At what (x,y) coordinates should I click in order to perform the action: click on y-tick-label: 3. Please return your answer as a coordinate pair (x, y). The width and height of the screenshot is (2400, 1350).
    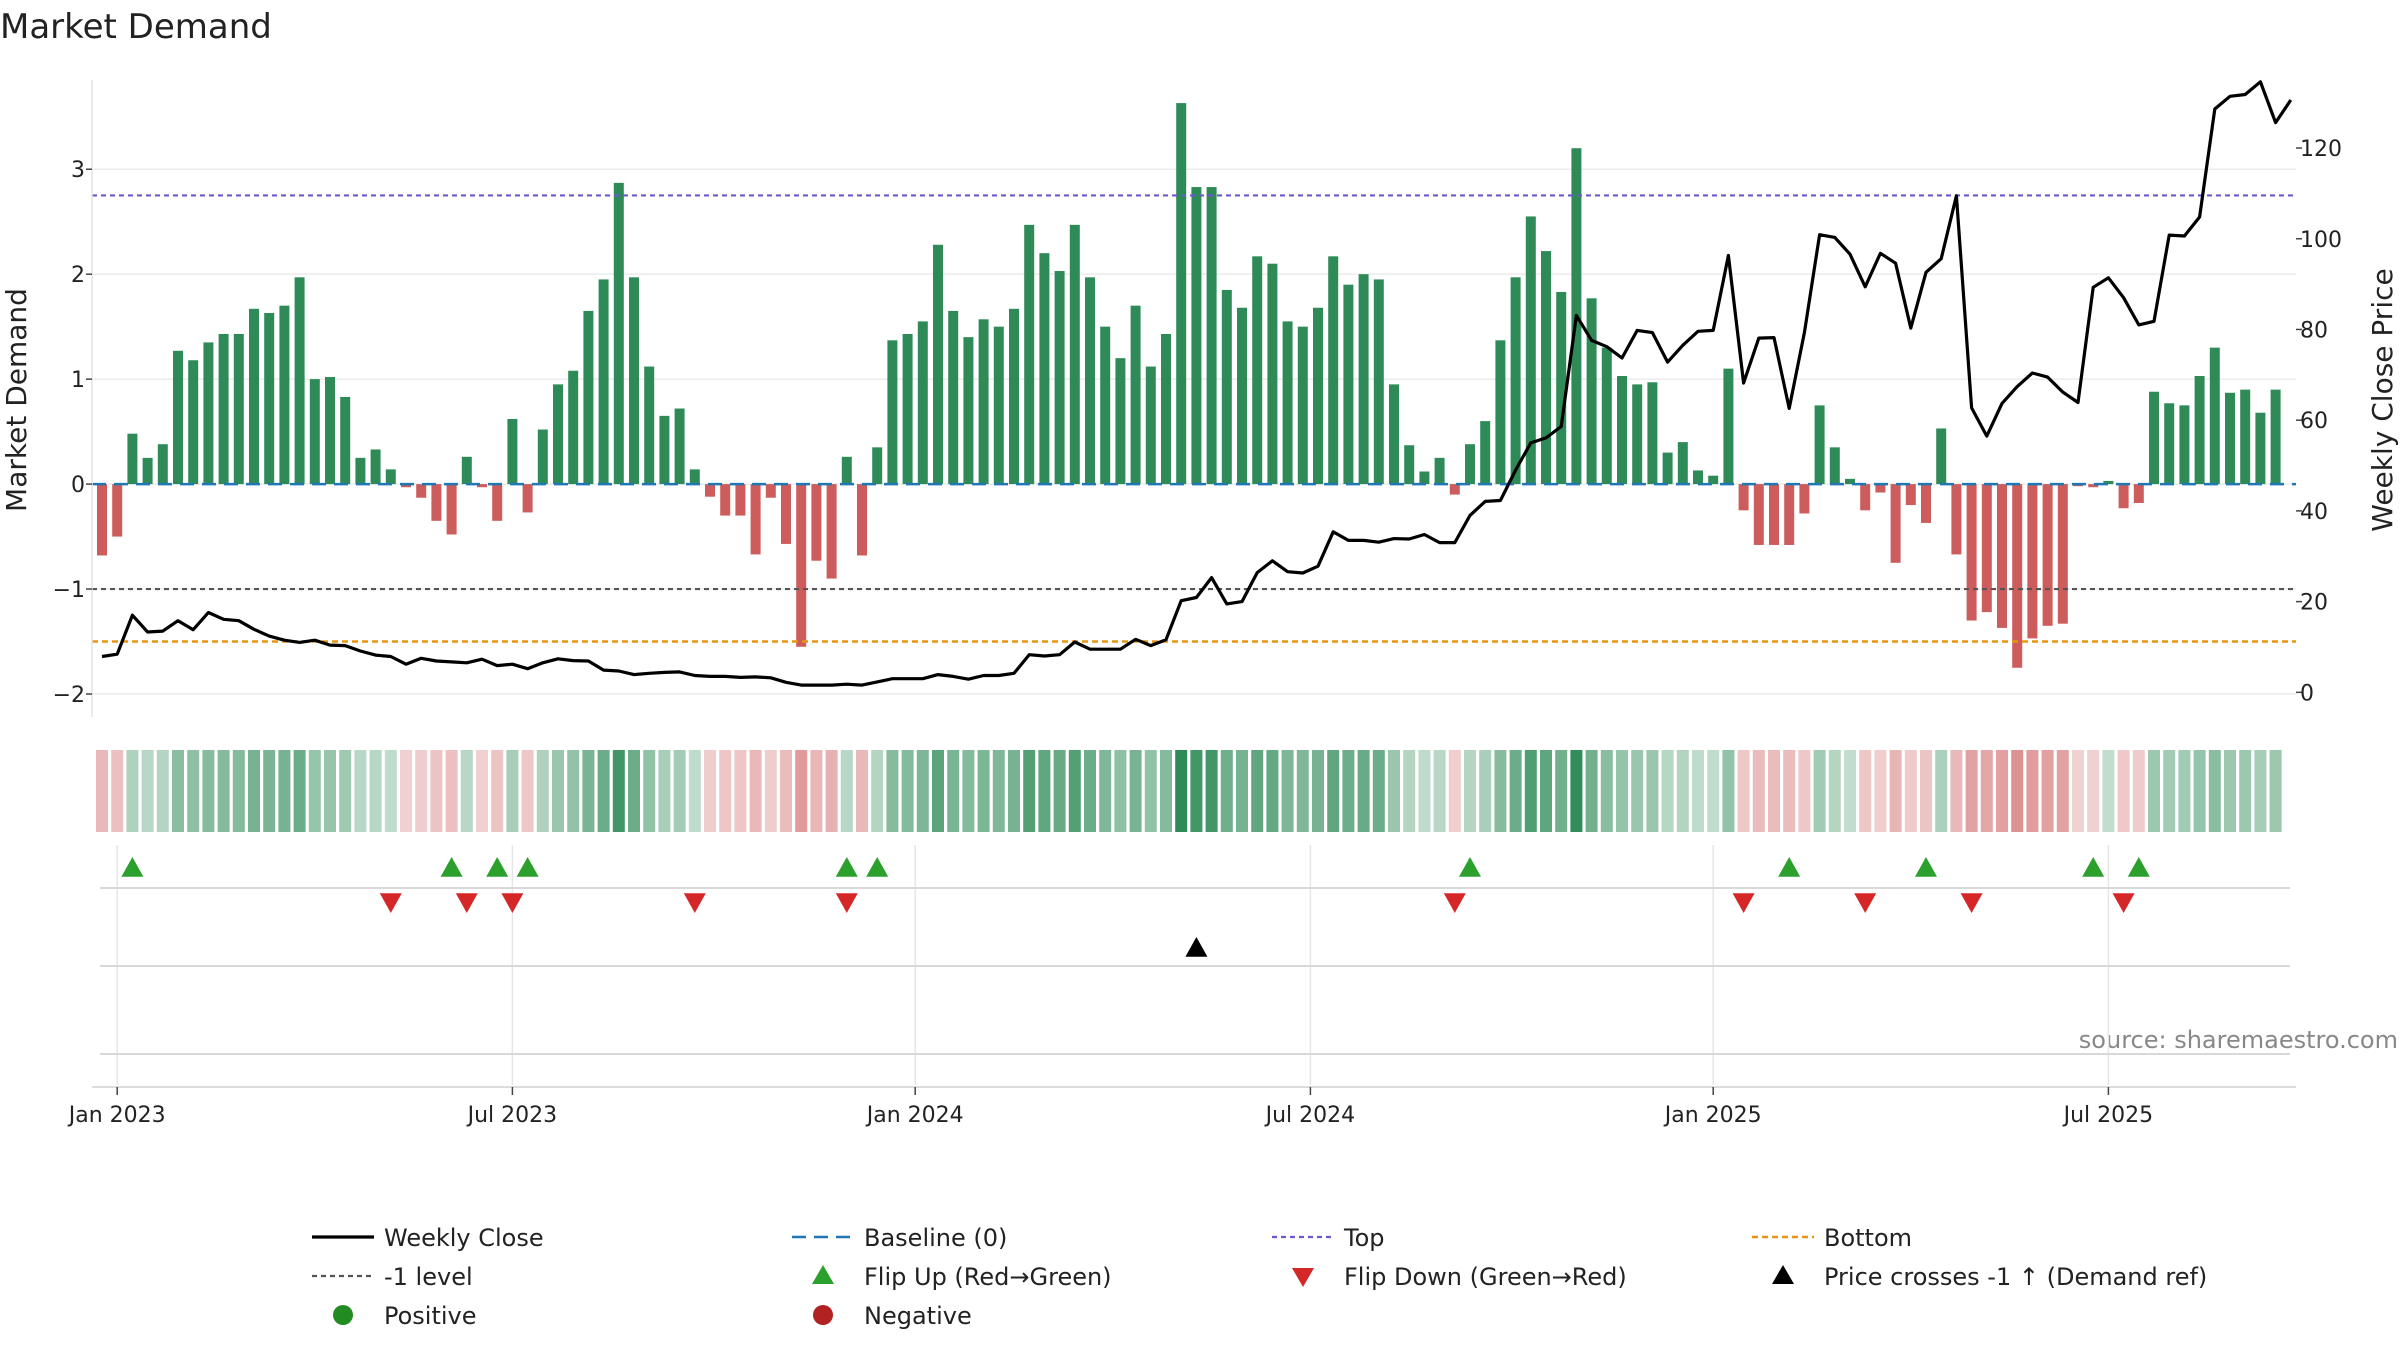
    Looking at the image, I should click on (78, 170).